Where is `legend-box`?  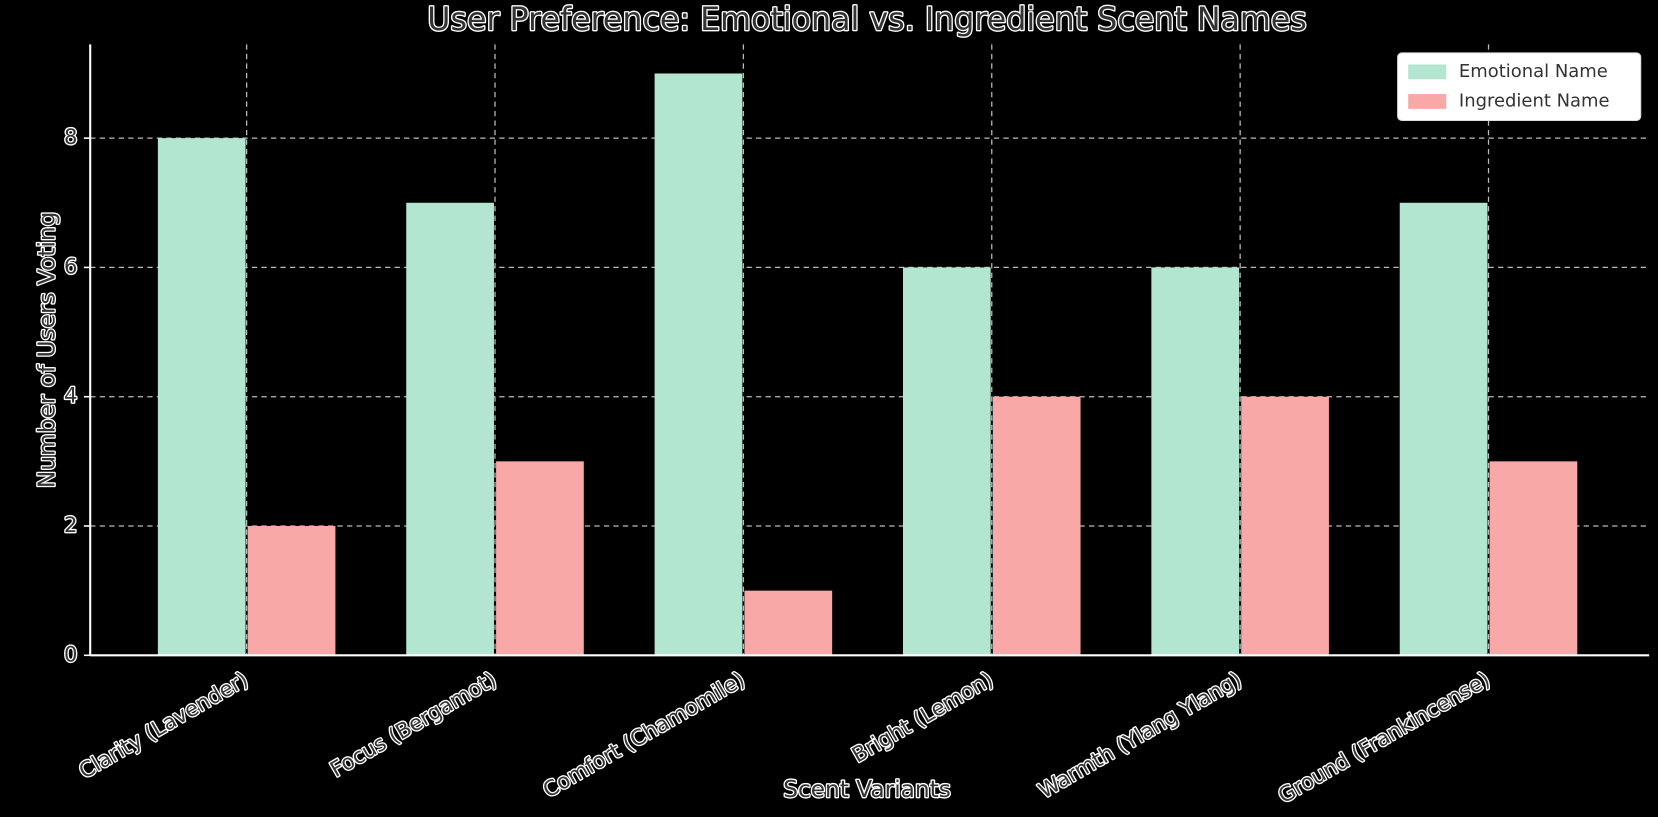 legend-box is located at coordinates (1519, 87).